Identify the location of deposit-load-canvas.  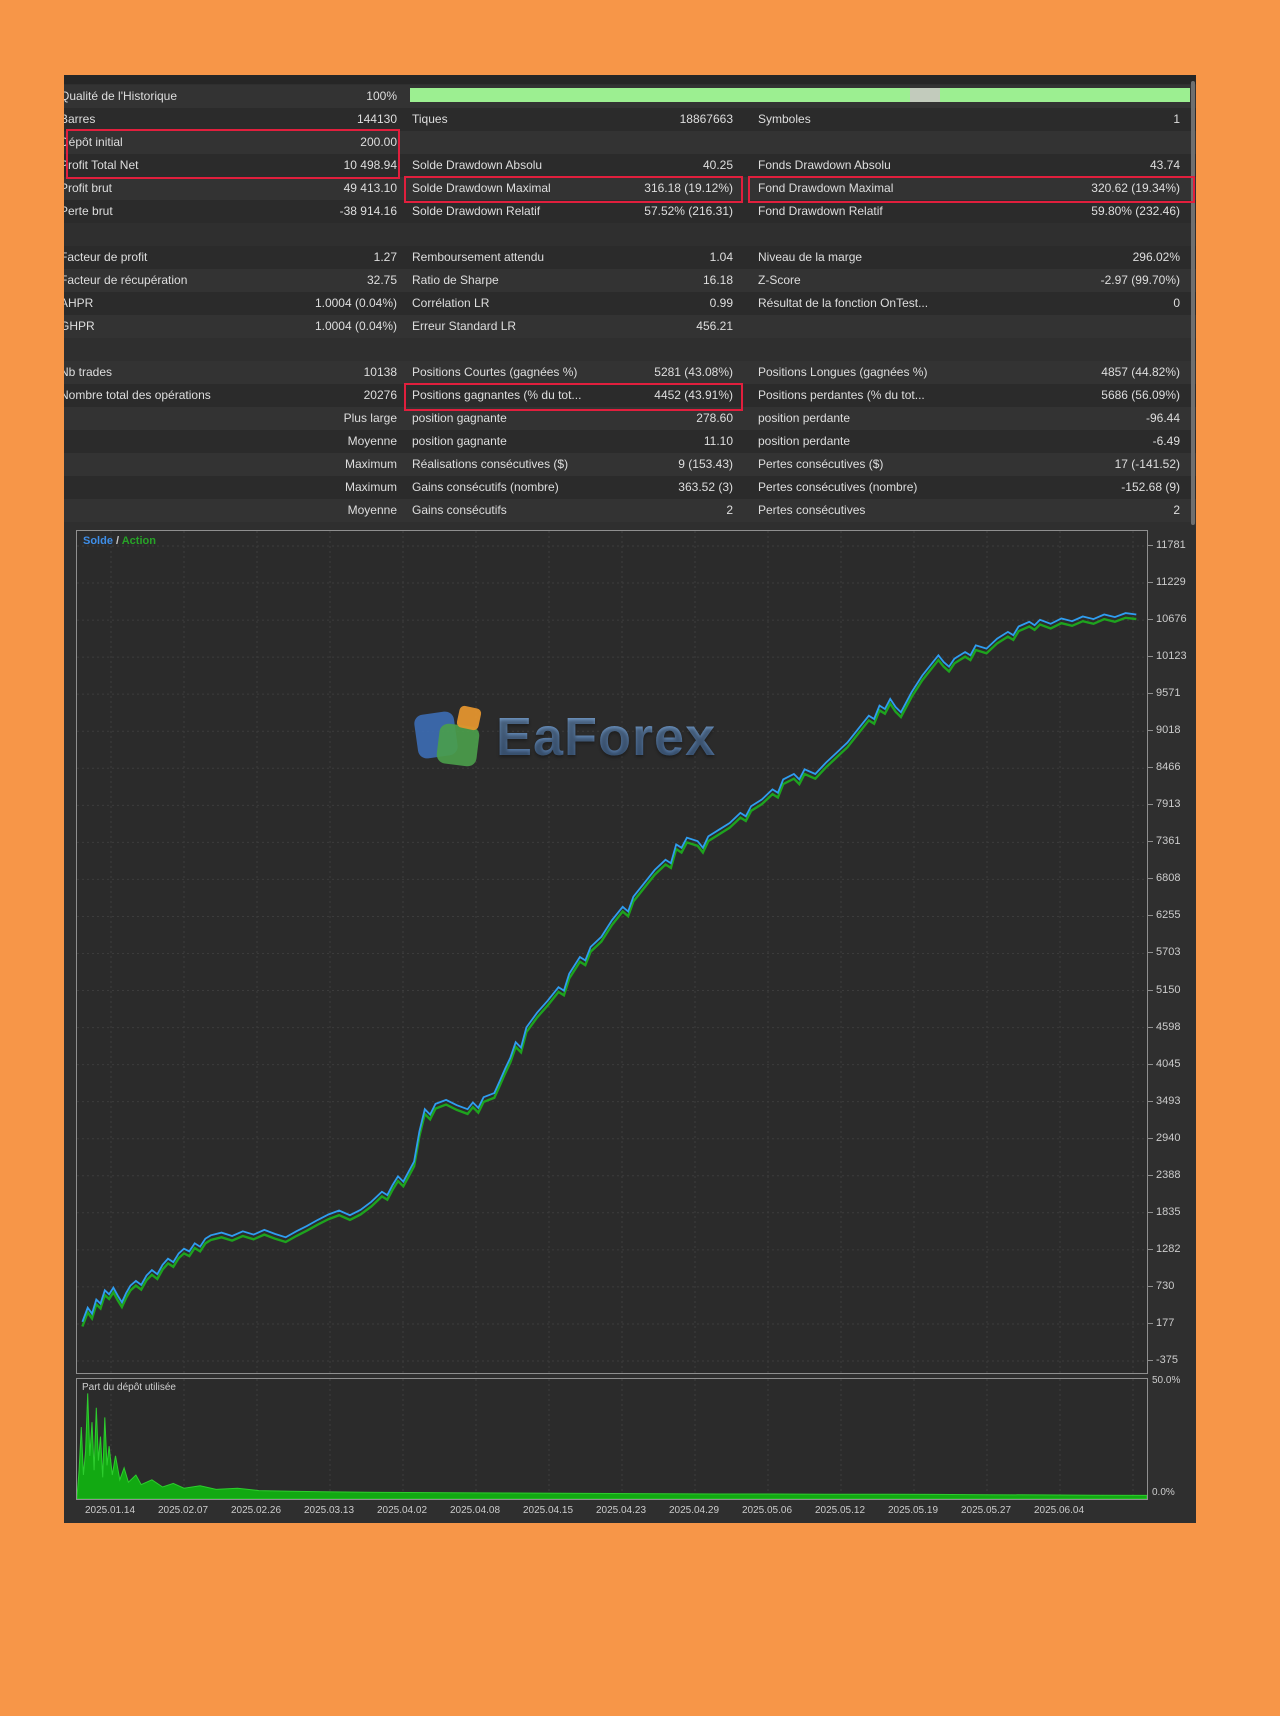
(612, 1439).